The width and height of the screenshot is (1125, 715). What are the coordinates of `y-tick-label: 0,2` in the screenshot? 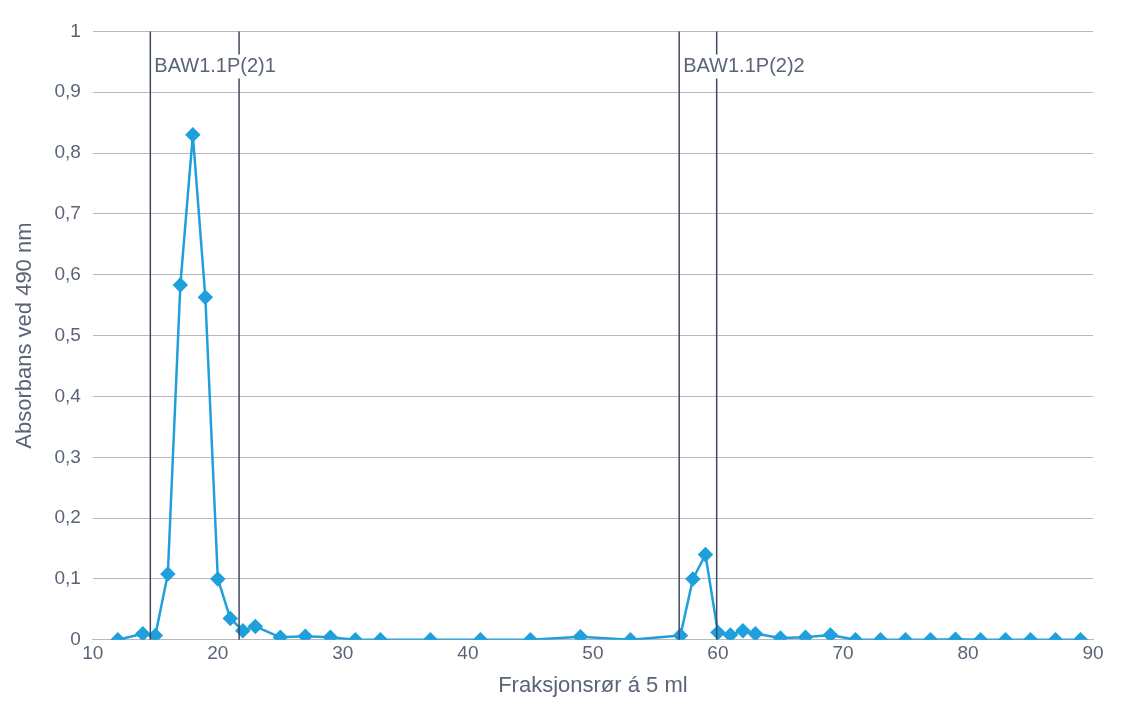 It's located at (67, 517).